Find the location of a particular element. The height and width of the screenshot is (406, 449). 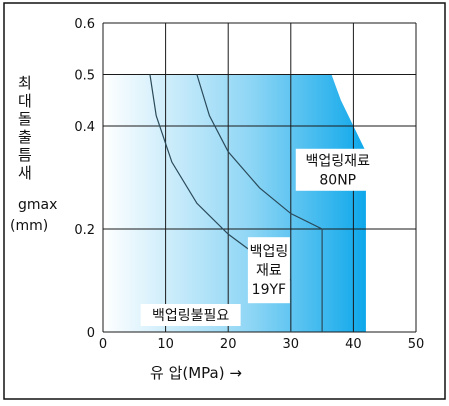

y-tick-label: 0 is located at coordinates (91, 333).